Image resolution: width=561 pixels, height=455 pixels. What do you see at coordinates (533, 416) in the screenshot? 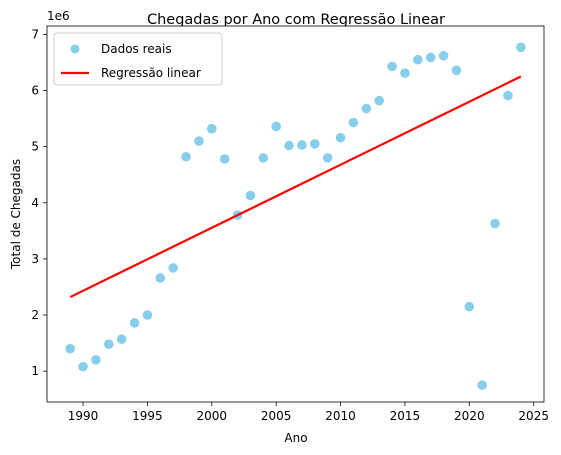
I see `x-tick-label: 2025` at bounding box center [533, 416].